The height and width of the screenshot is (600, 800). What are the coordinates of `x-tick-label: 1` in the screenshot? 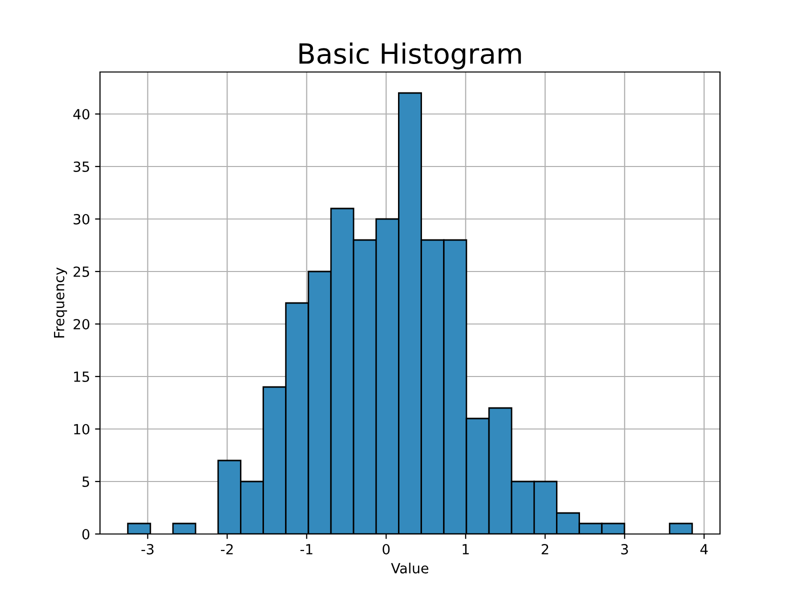 It's located at (465, 549).